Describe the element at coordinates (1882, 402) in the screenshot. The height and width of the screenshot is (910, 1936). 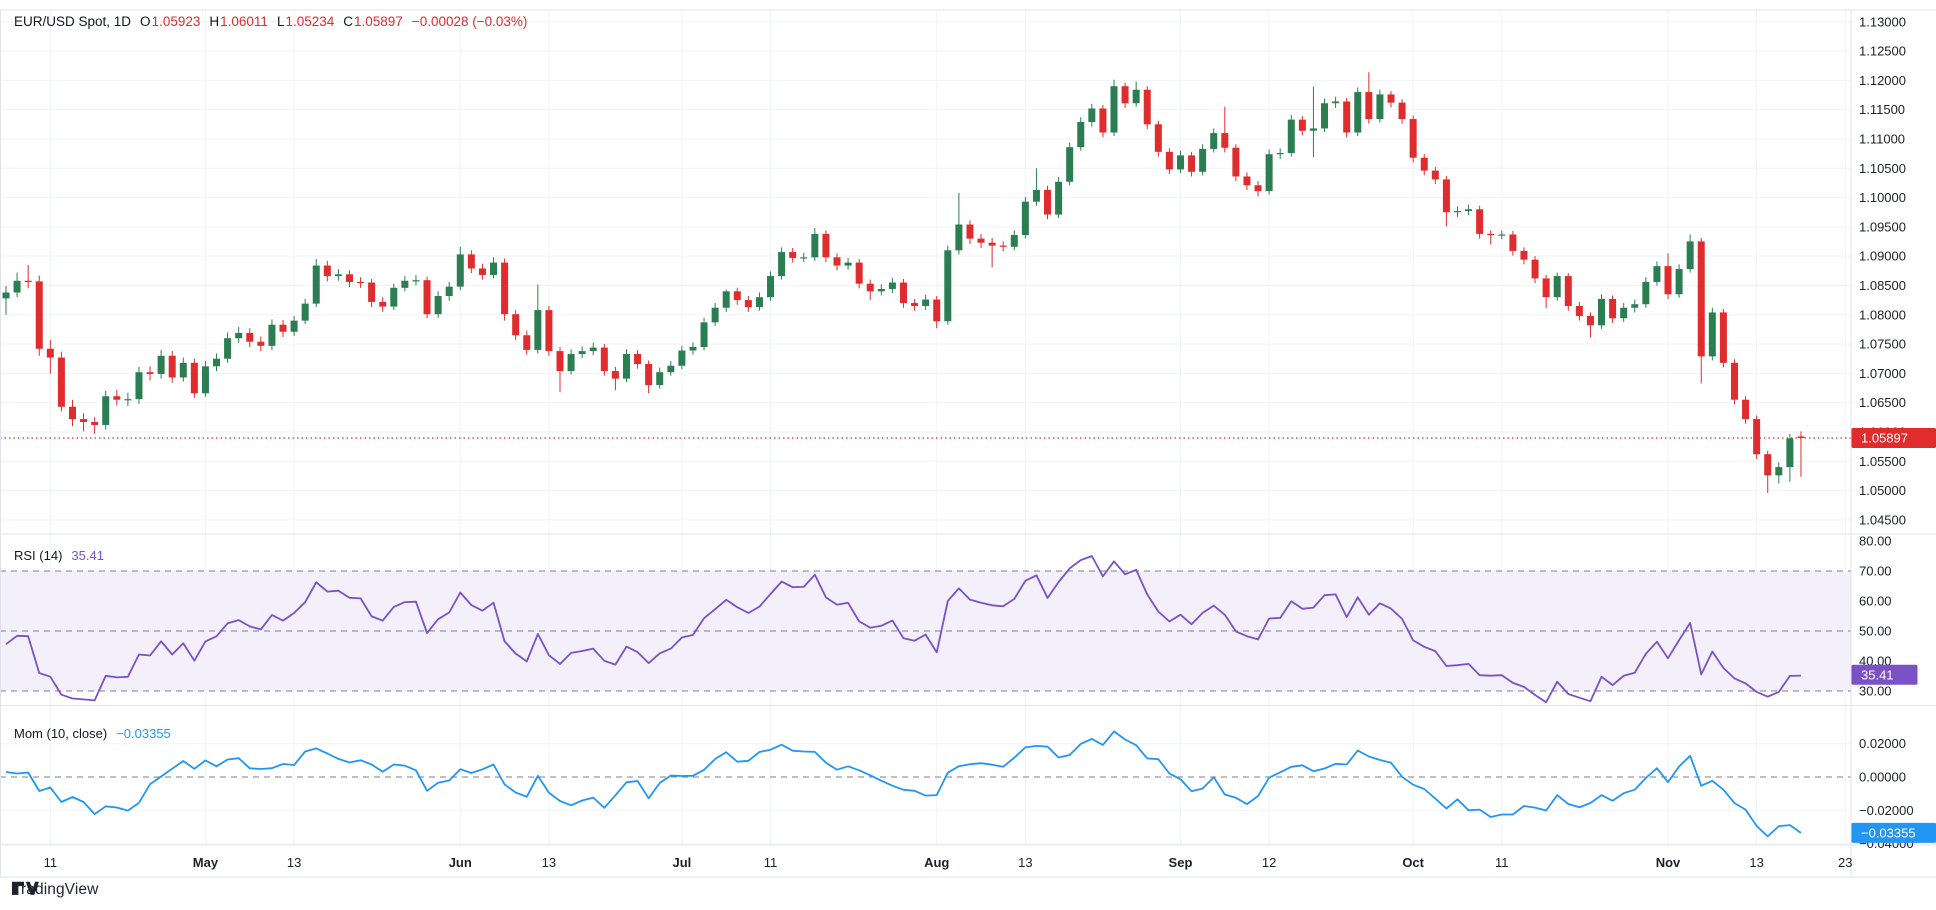
I see `price-axis-tick: 1.06500` at that location.